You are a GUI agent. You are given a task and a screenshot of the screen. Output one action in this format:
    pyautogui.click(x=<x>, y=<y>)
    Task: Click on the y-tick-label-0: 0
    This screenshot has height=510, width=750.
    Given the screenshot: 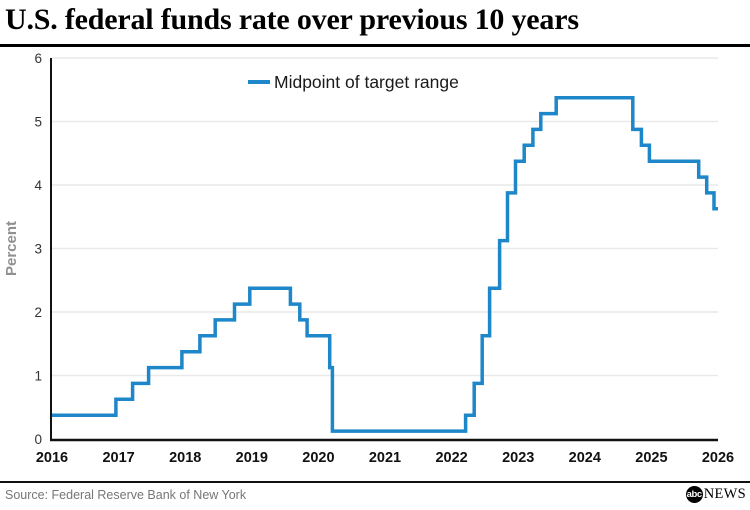 What is the action you would take?
    pyautogui.click(x=38, y=439)
    